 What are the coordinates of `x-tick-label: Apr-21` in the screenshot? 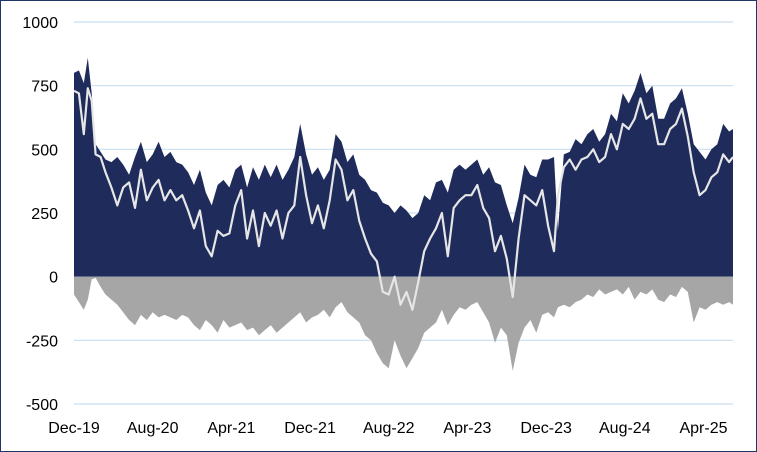 It's located at (231, 428).